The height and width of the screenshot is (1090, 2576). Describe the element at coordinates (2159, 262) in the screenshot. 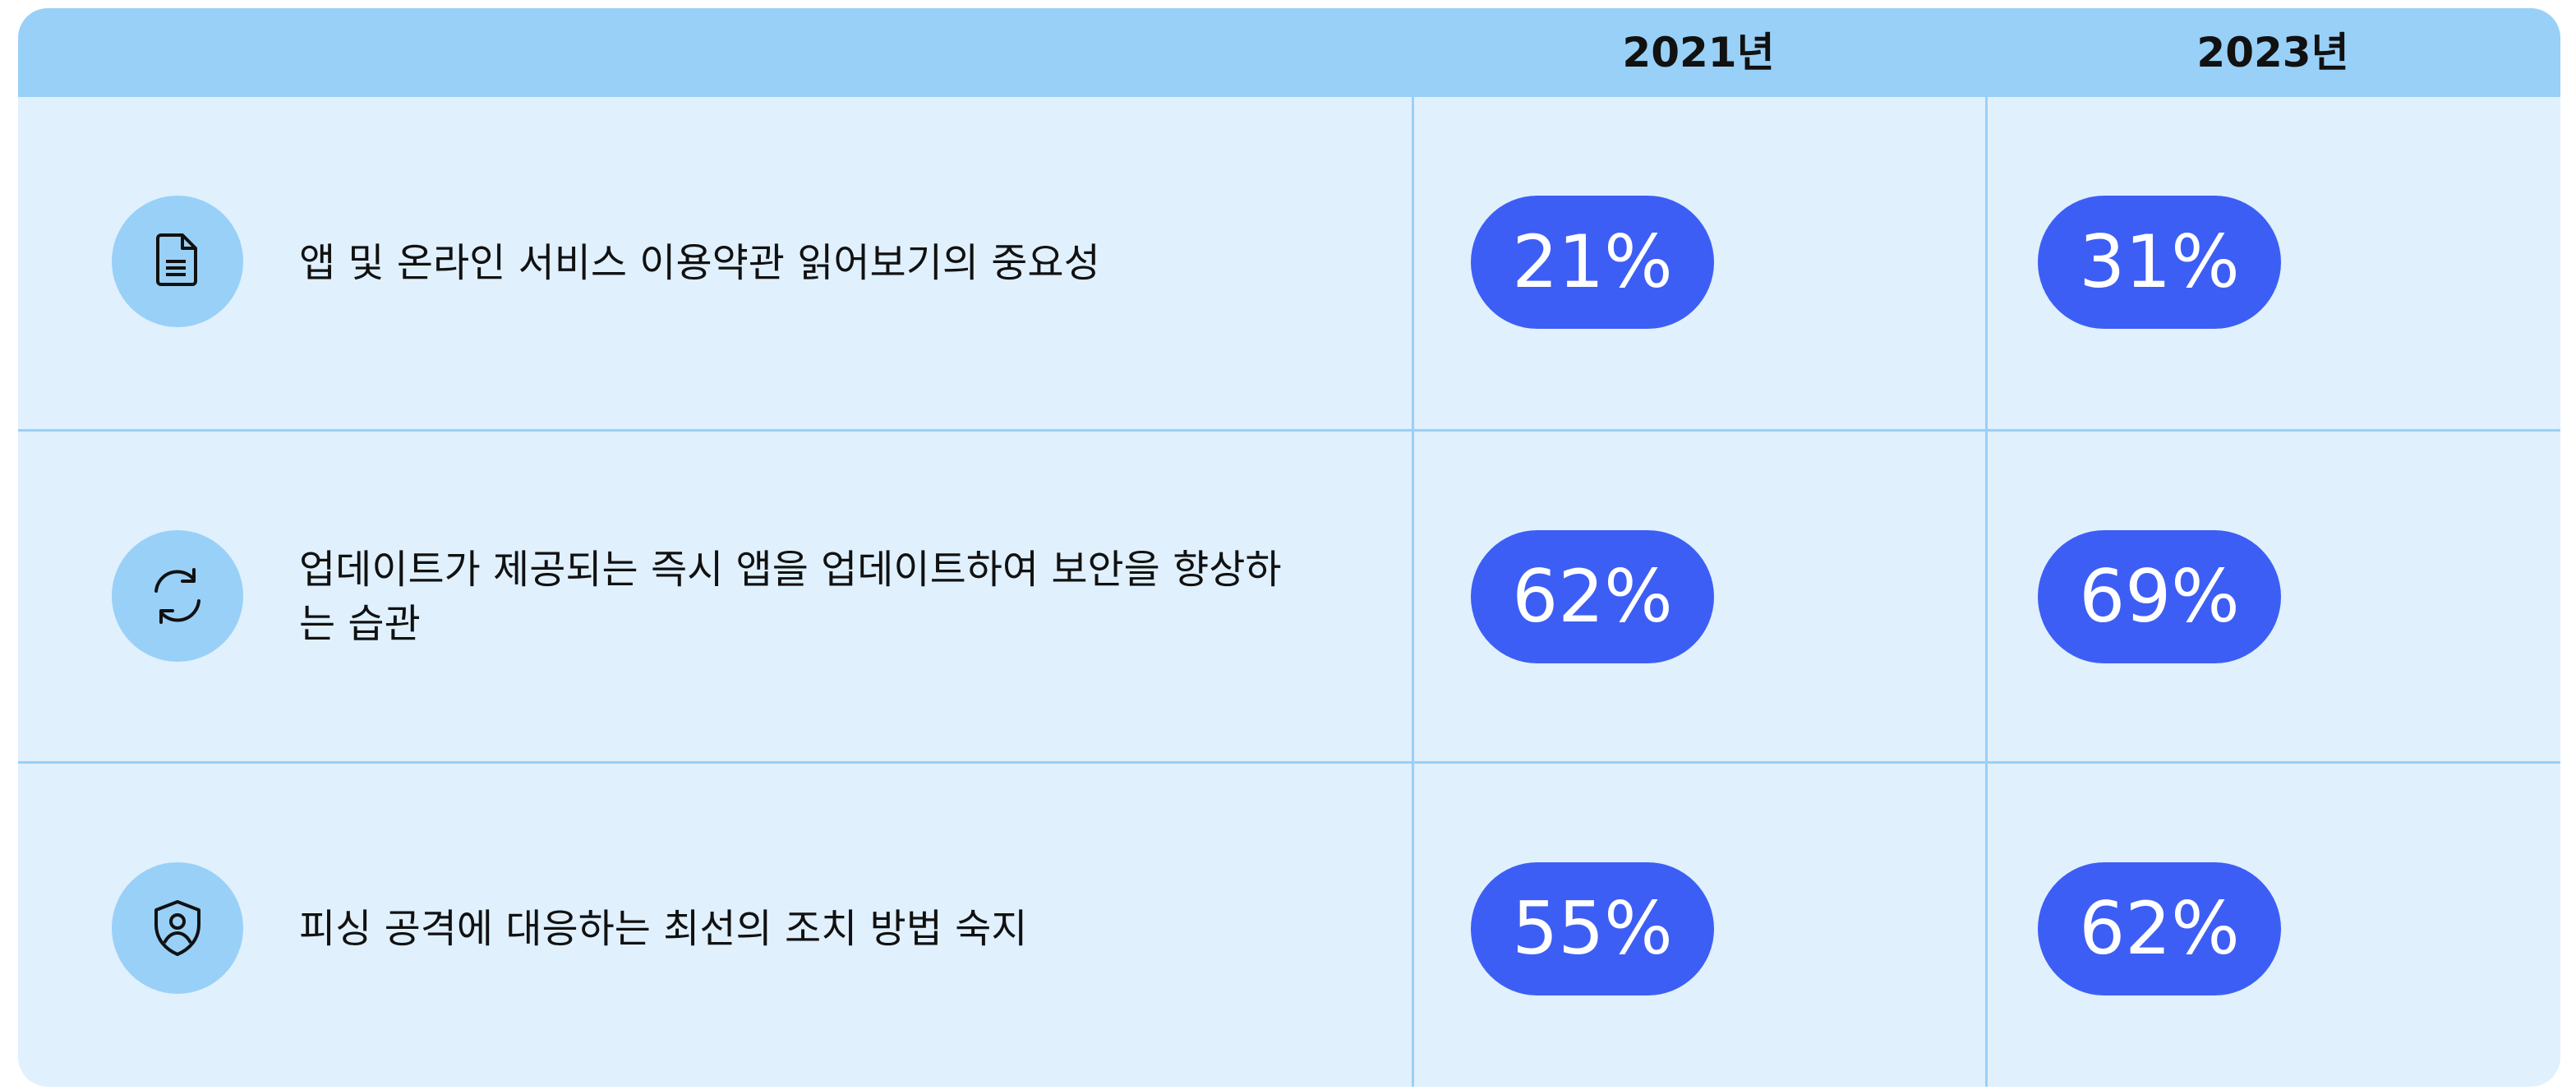

I see `value-pill: 31%` at that location.